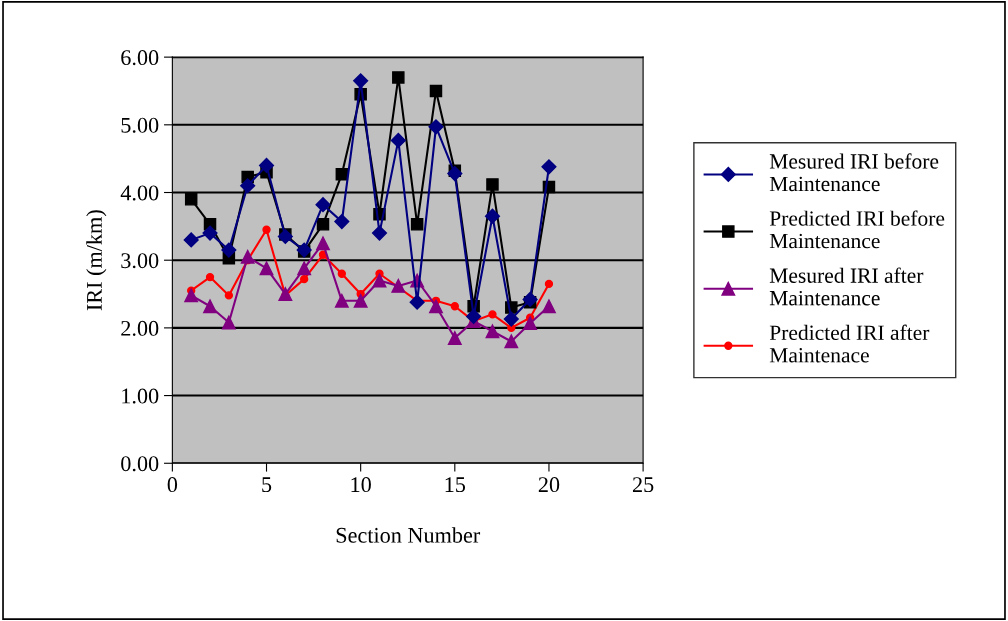 This screenshot has width=1008, height=621. I want to click on x-tick-label: 25, so click(643, 485).